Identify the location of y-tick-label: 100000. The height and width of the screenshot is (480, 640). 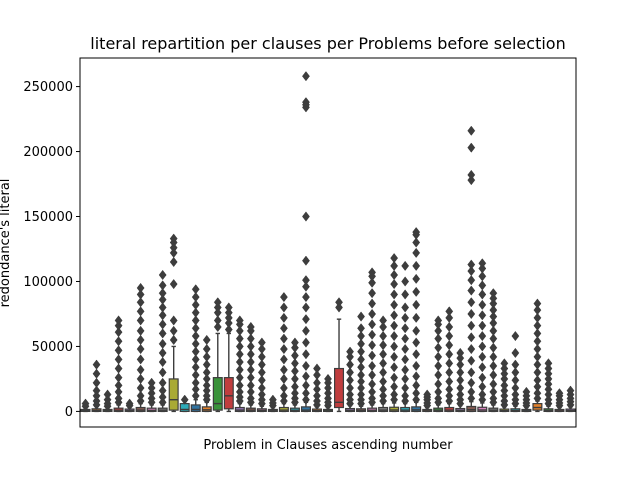
(48, 282).